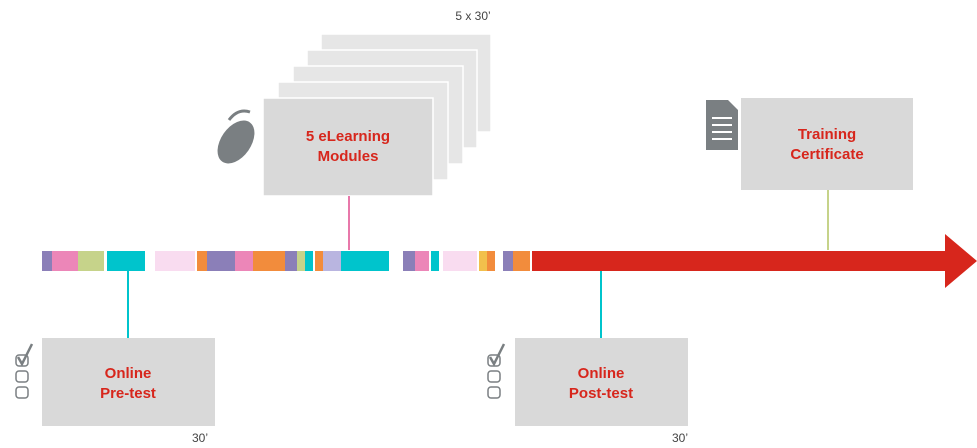  I want to click on mouse-icon, so click(236, 136).